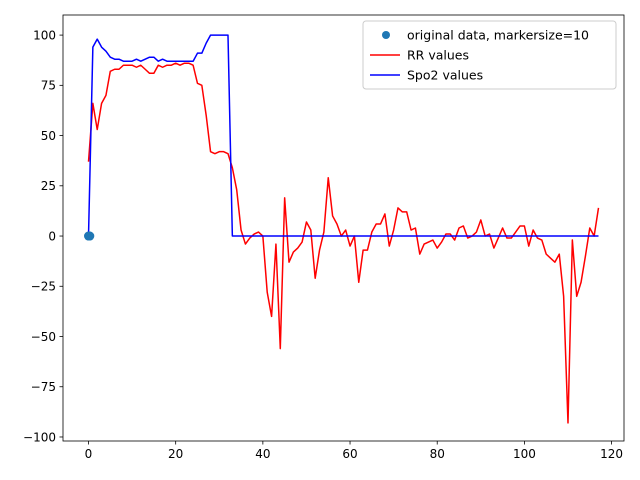 This screenshot has width=640, height=480. What do you see at coordinates (43, 337) in the screenshot?
I see `y-tick-label: −50` at bounding box center [43, 337].